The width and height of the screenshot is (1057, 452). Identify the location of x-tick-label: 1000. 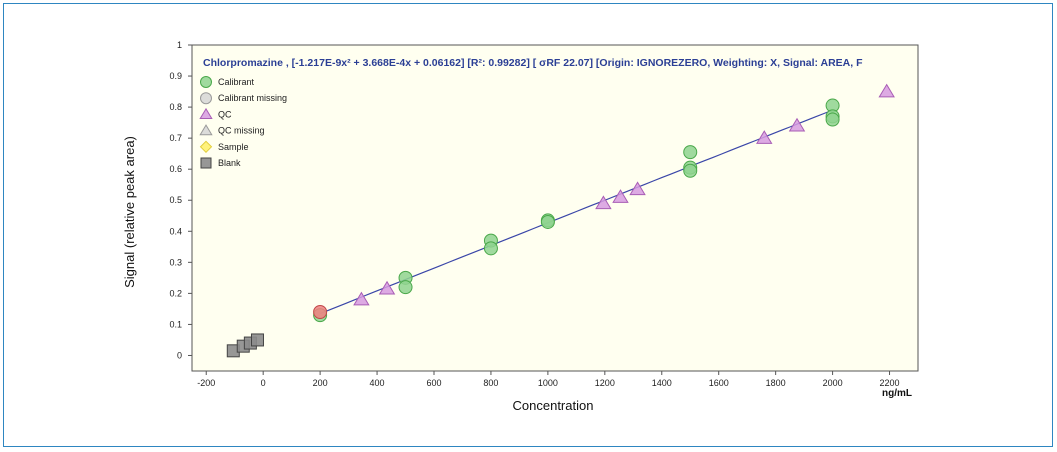
(548, 383).